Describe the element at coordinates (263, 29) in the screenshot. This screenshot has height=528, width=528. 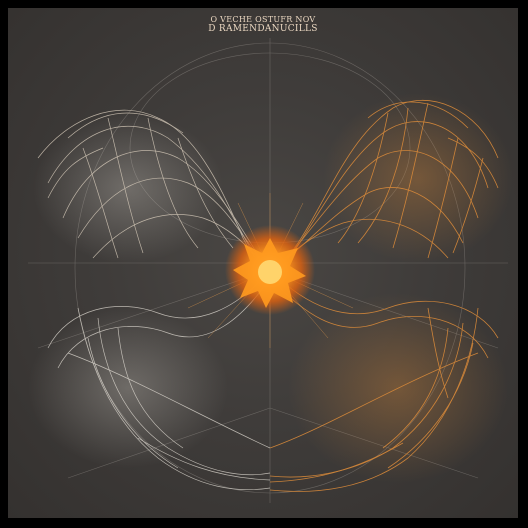
I see `title-line-2: D RAMENDANUCILLS` at that location.